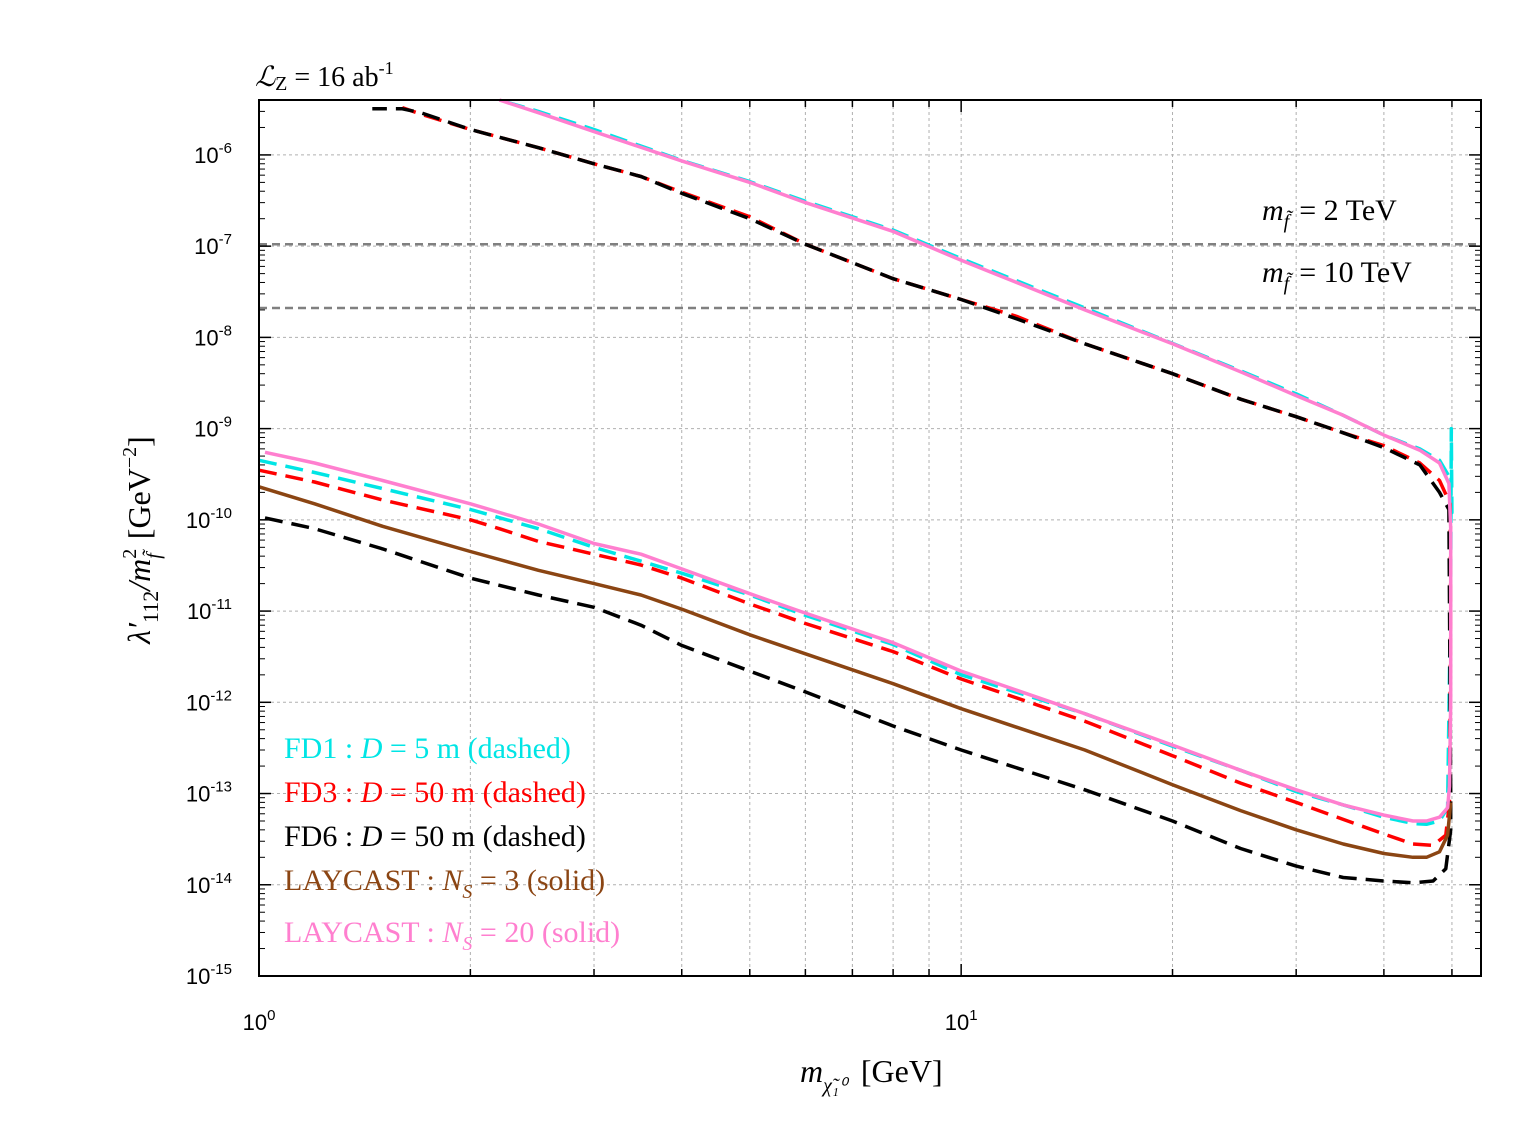 The width and height of the screenshot is (1532, 1125). What do you see at coordinates (1355, 272) in the screenshot?
I see `ref-label-10tev-rest: = 10 TeV` at bounding box center [1355, 272].